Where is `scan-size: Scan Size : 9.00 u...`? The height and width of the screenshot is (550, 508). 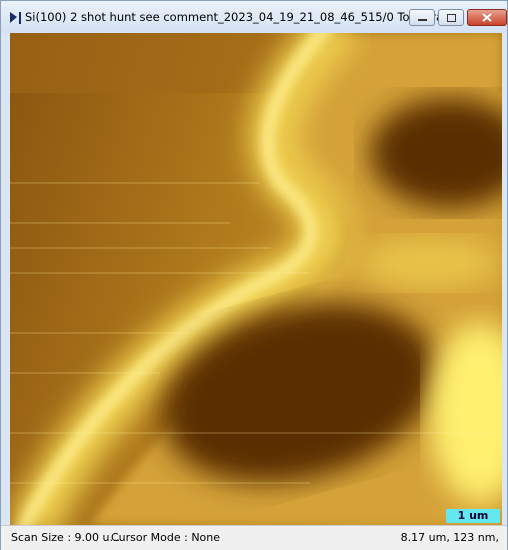
scan-size: Scan Size : 9.00 u... is located at coordinates (65, 537).